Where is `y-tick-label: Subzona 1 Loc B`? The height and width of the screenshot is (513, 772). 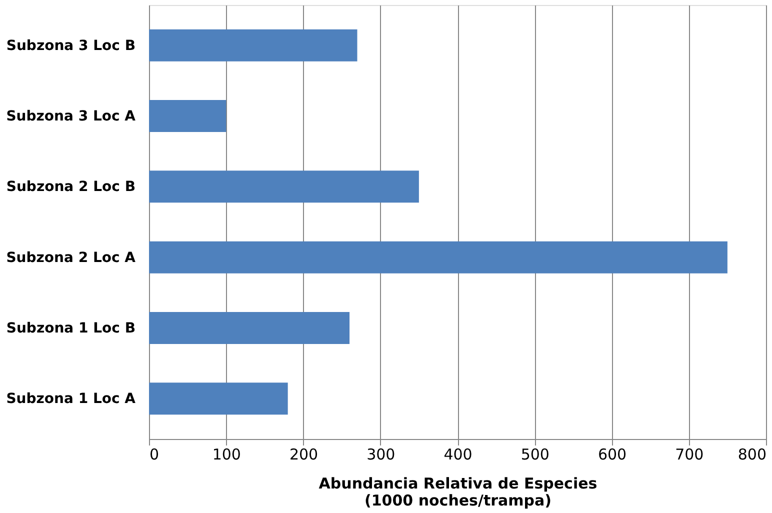
y-tick-label: Subzona 1 Loc B is located at coordinates (71, 328).